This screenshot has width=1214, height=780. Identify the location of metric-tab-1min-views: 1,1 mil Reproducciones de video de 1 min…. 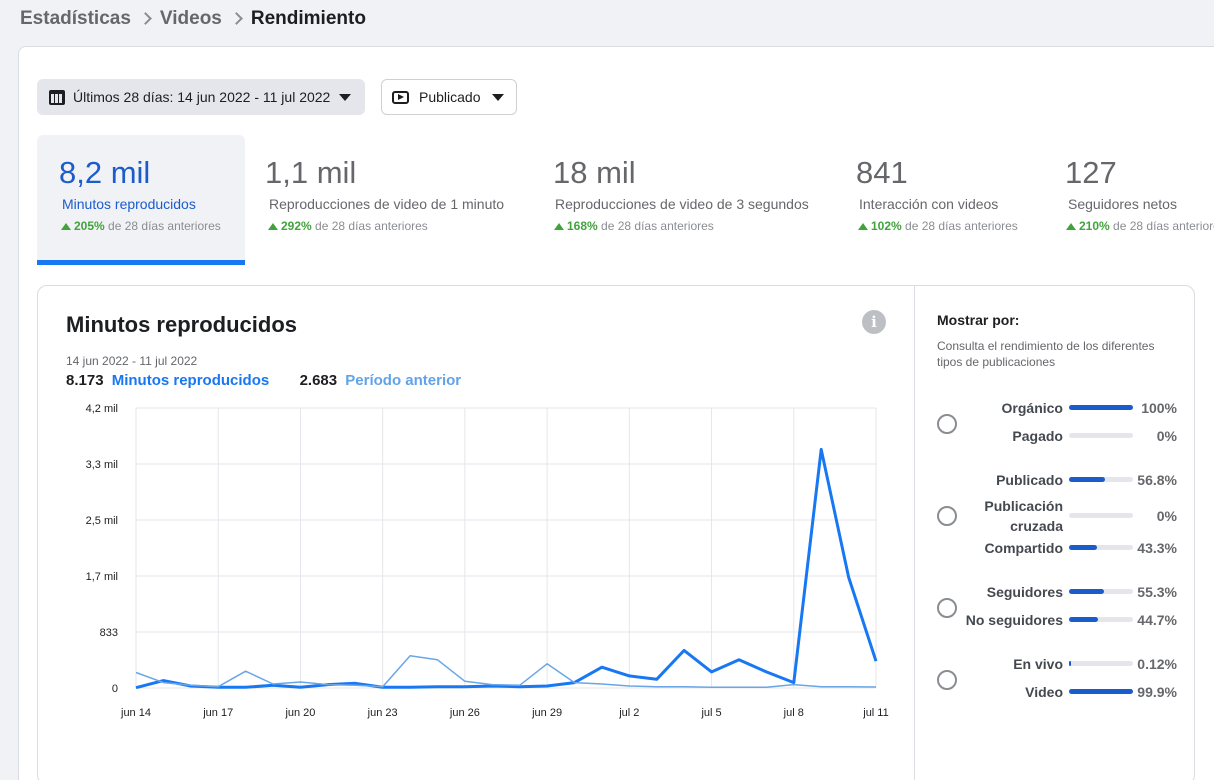
(390, 200).